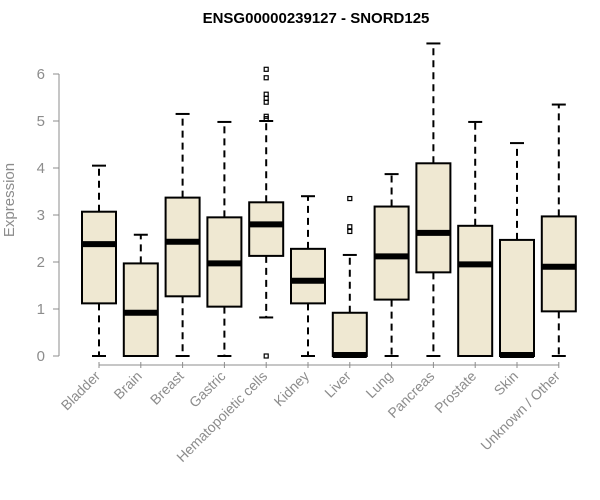  I want to click on x-tick-label: Prostate, so click(455, 392).